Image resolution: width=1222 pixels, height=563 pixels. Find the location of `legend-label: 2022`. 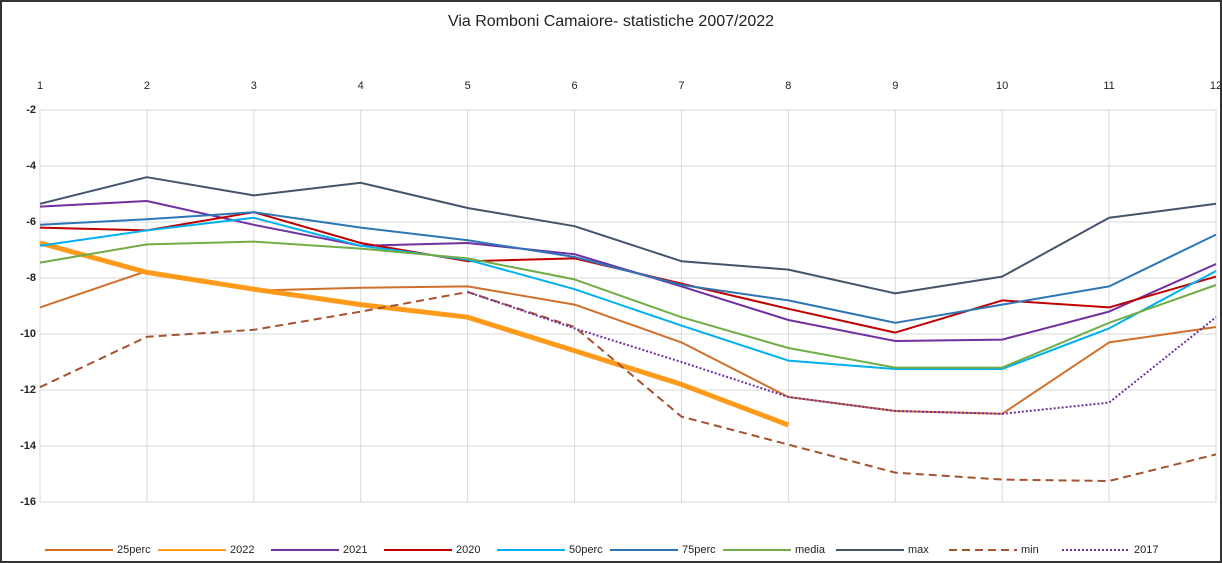

legend-label: 2022 is located at coordinates (242, 550).